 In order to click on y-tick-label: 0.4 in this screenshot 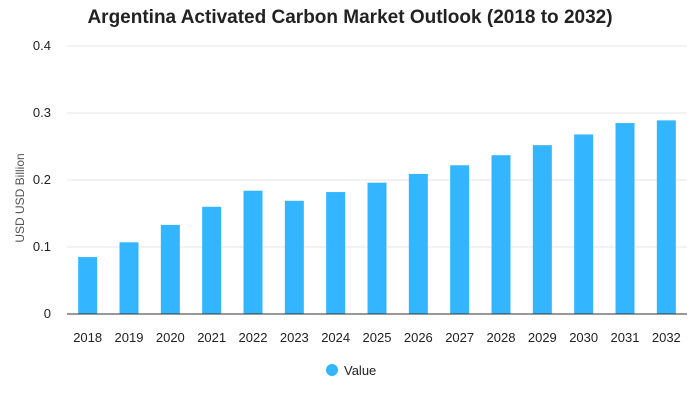, I will do `click(42, 45)`.